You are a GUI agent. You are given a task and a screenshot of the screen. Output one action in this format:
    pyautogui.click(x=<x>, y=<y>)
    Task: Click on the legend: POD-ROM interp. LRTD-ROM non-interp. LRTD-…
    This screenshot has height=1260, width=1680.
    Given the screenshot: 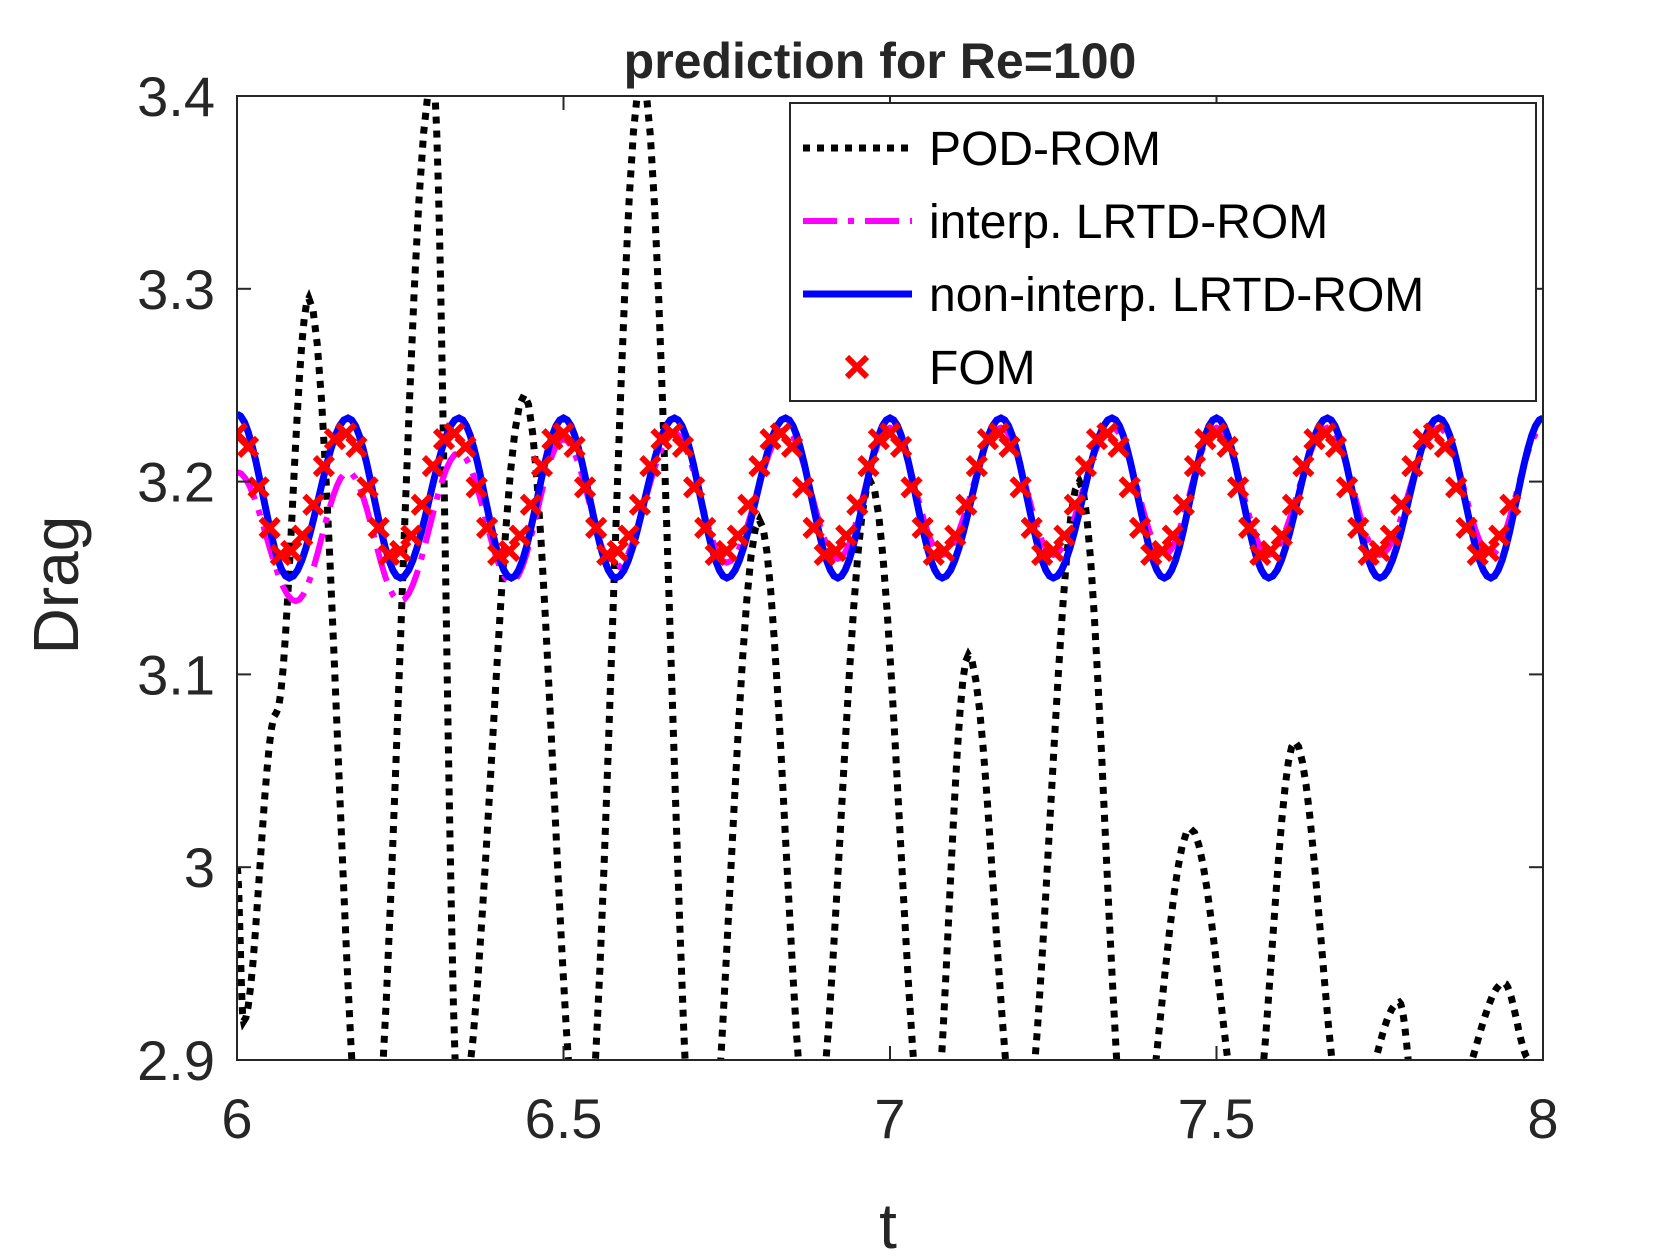 What is the action you would take?
    pyautogui.click(x=1163, y=252)
    